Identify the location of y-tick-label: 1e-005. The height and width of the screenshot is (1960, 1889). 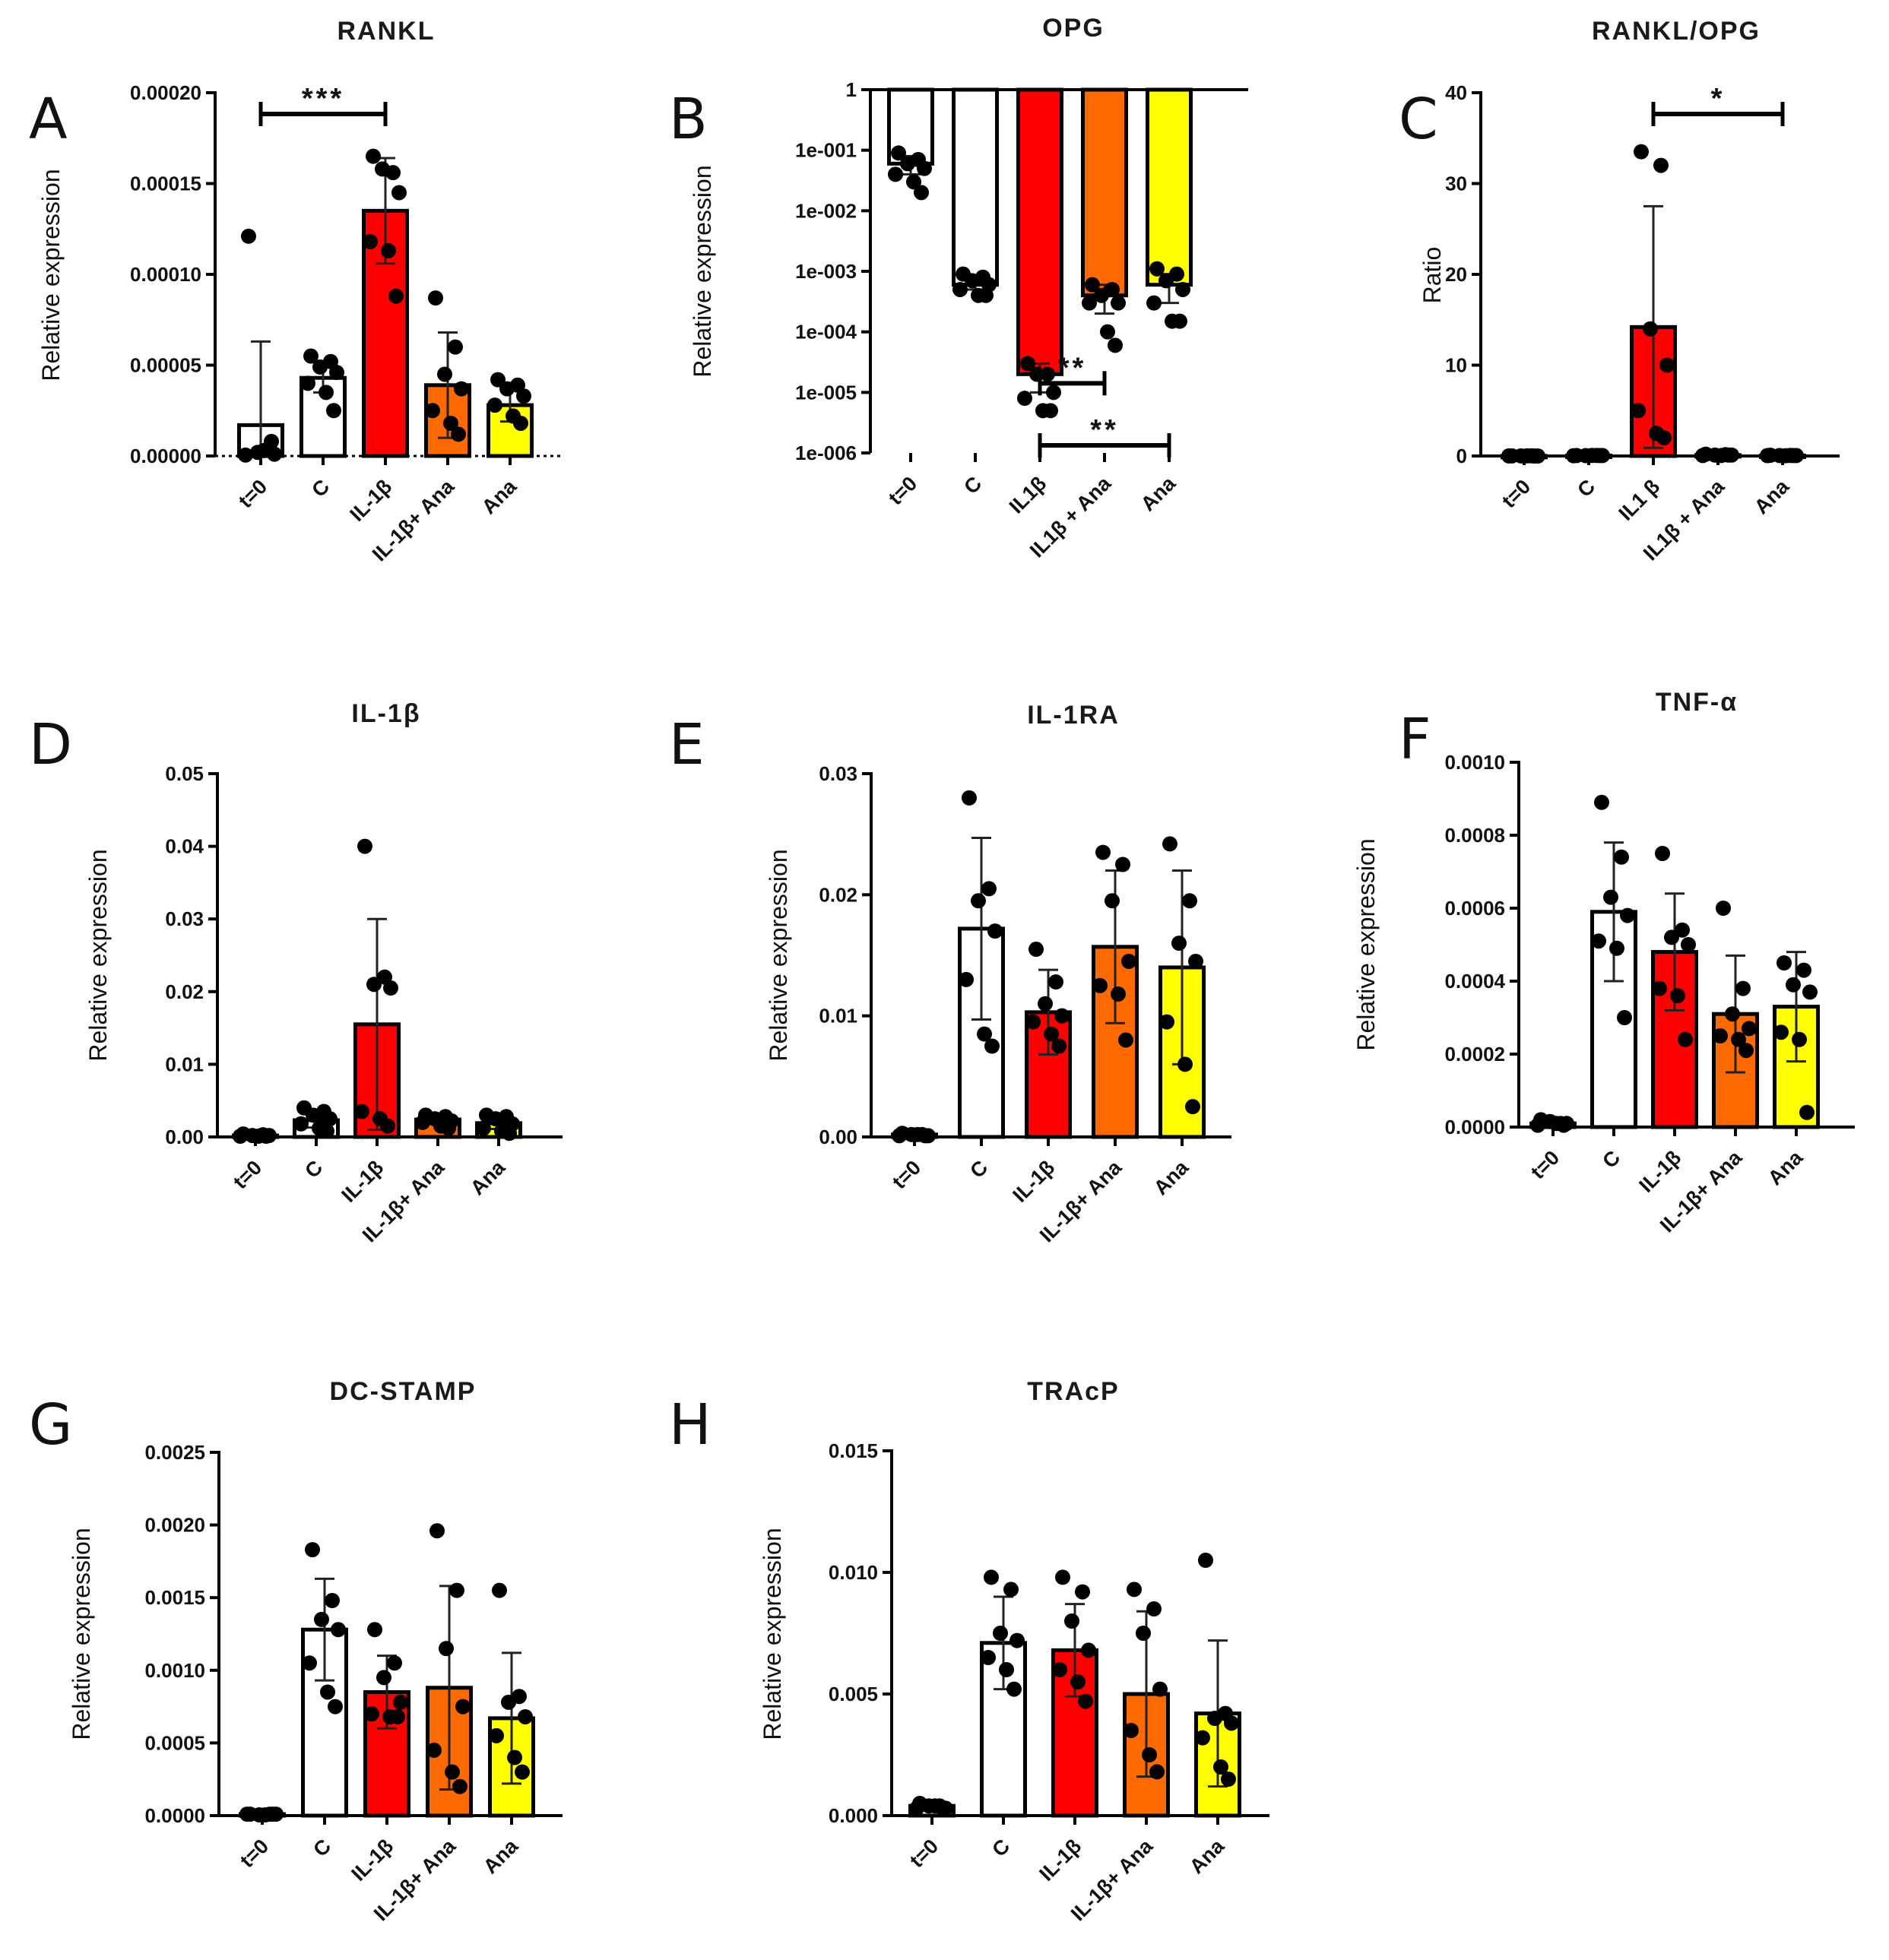
(826, 392).